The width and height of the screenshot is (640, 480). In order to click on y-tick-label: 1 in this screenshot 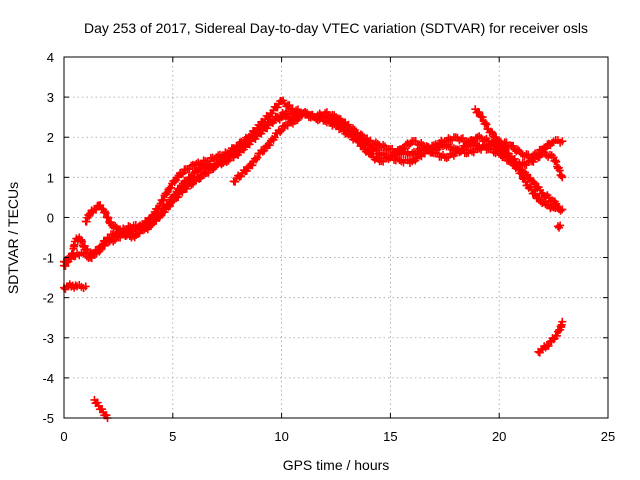, I will do `click(50, 177)`.